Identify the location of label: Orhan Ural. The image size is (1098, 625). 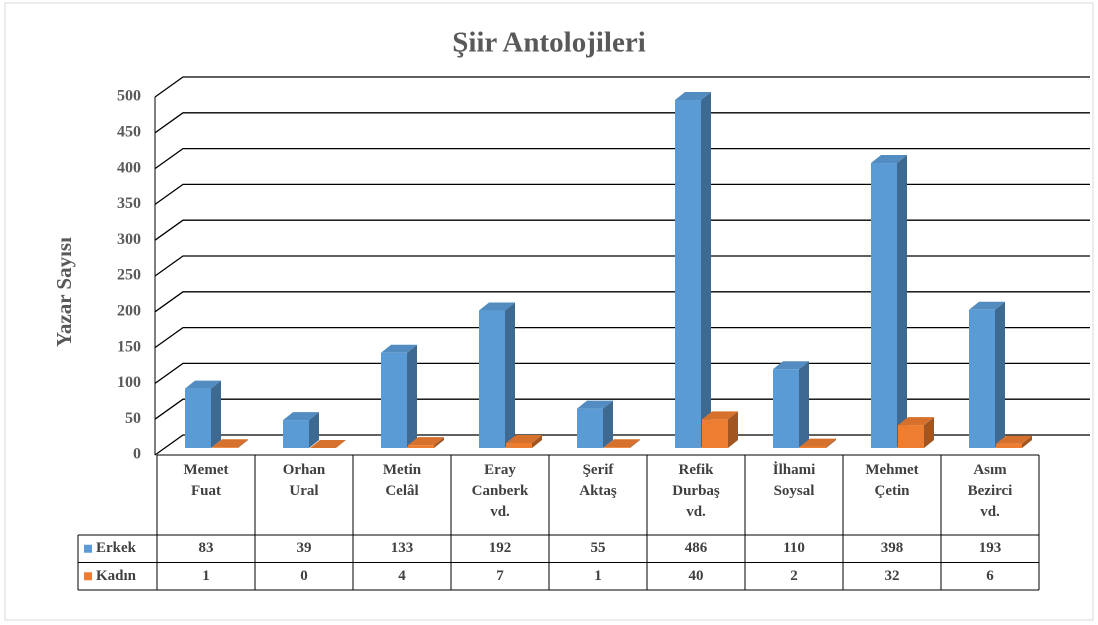
(304, 480).